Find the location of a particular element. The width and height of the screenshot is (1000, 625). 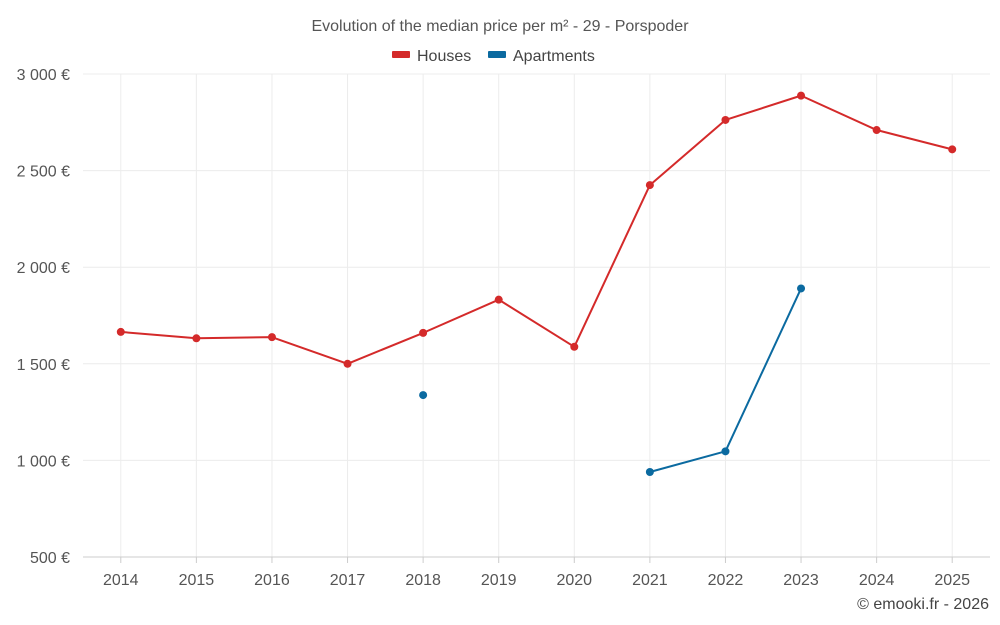

x-tick-label: 2025 is located at coordinates (952, 580).